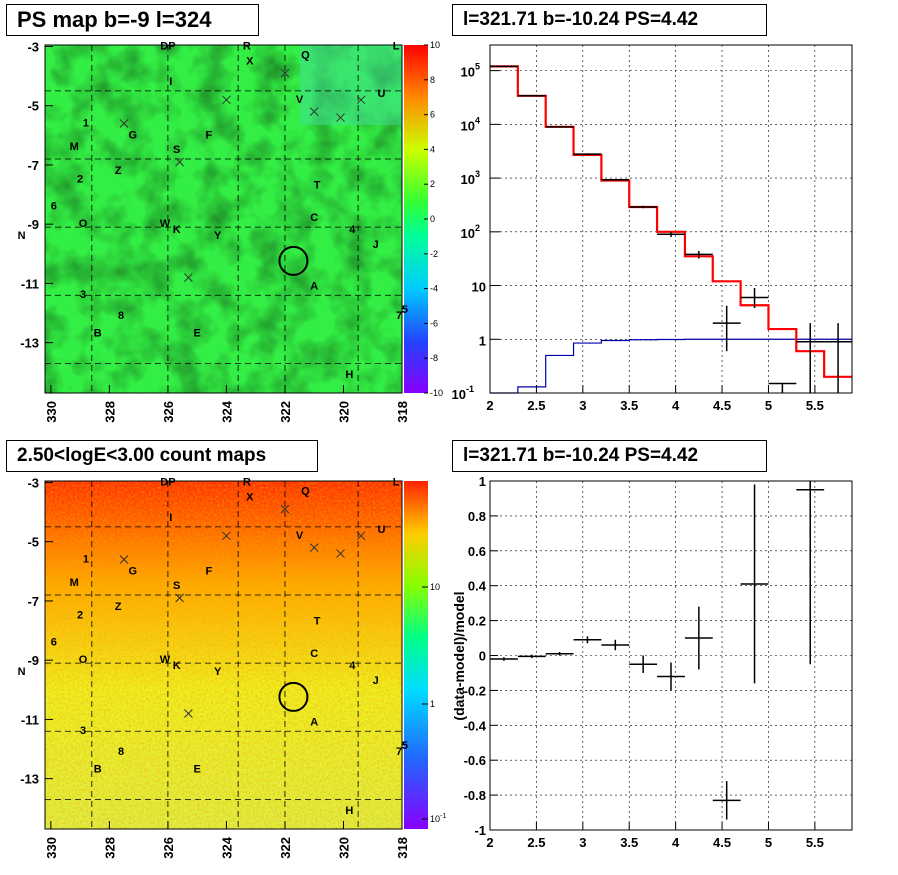 The width and height of the screenshot is (898, 875). Describe the element at coordinates (477, 67) in the screenshot. I see `spectrum-y-tick-exponent: 5` at that location.